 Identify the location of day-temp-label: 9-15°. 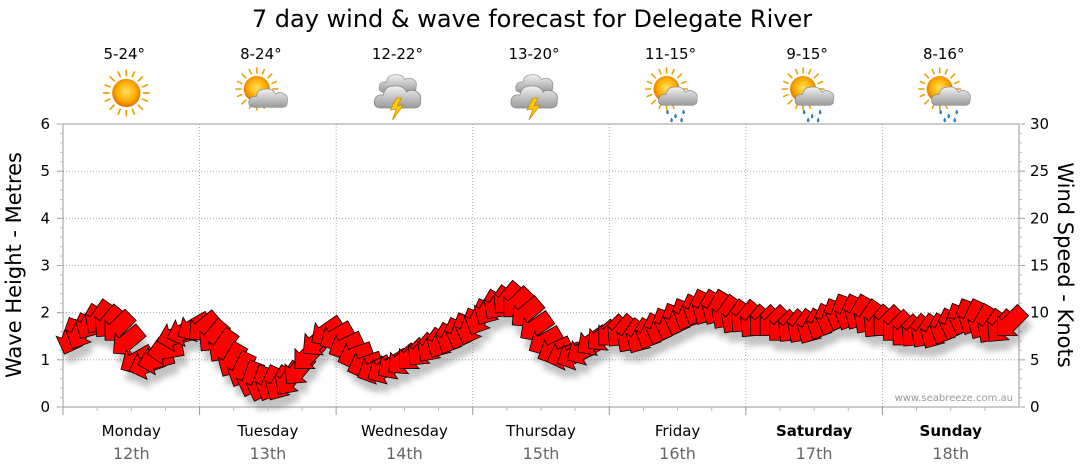
(807, 54).